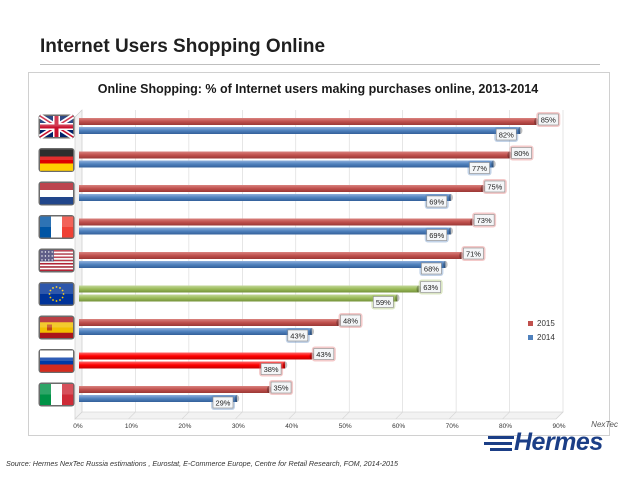  What do you see at coordinates (183, 46) in the screenshot?
I see `slide-title: Internet Users Shopping Online` at bounding box center [183, 46].